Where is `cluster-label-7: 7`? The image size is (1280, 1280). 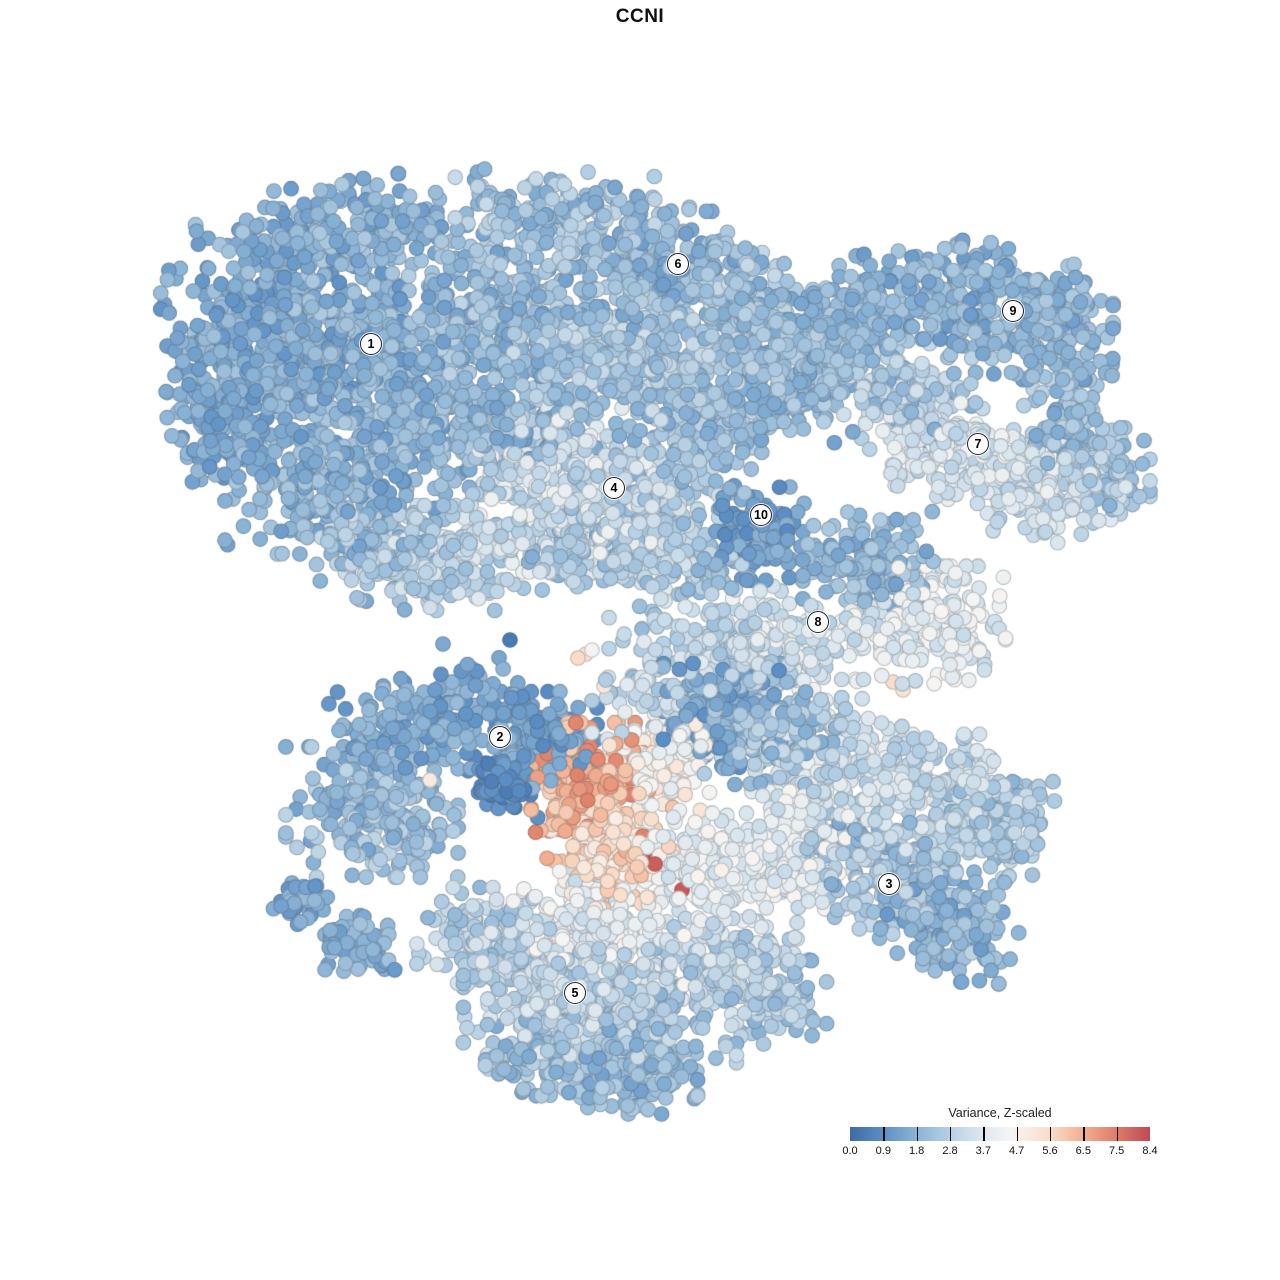 cluster-label-7: 7 is located at coordinates (978, 444).